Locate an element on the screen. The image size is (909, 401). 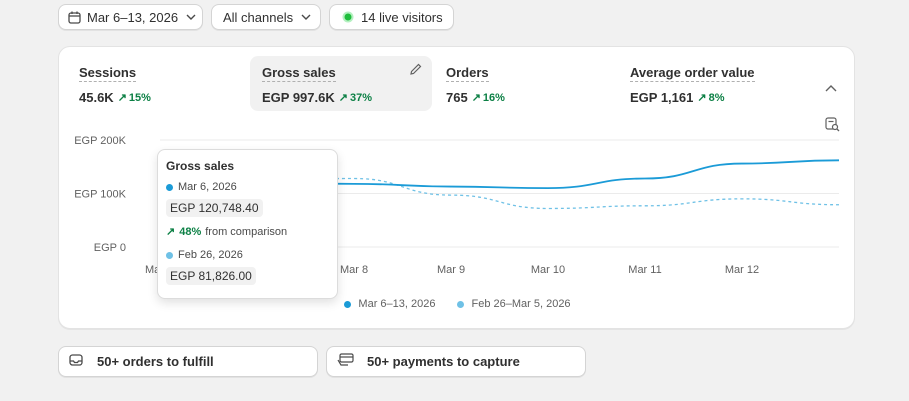
payments-to-capture-label: 50+ payments to capture is located at coordinates (443, 361).